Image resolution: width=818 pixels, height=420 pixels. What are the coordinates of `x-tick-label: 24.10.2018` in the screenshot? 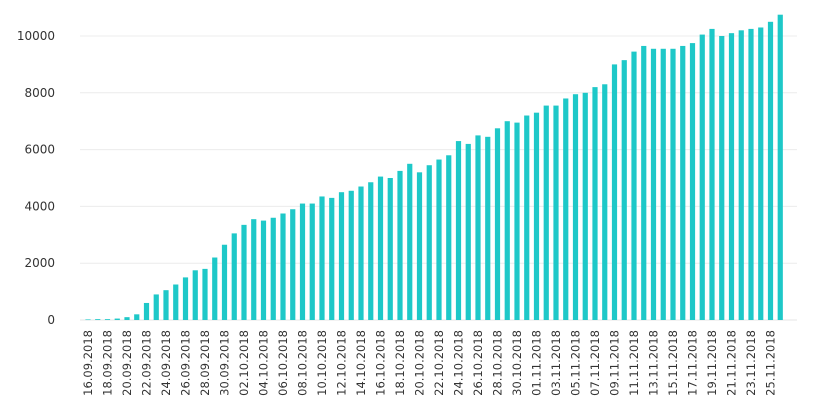 It's located at (459, 363).